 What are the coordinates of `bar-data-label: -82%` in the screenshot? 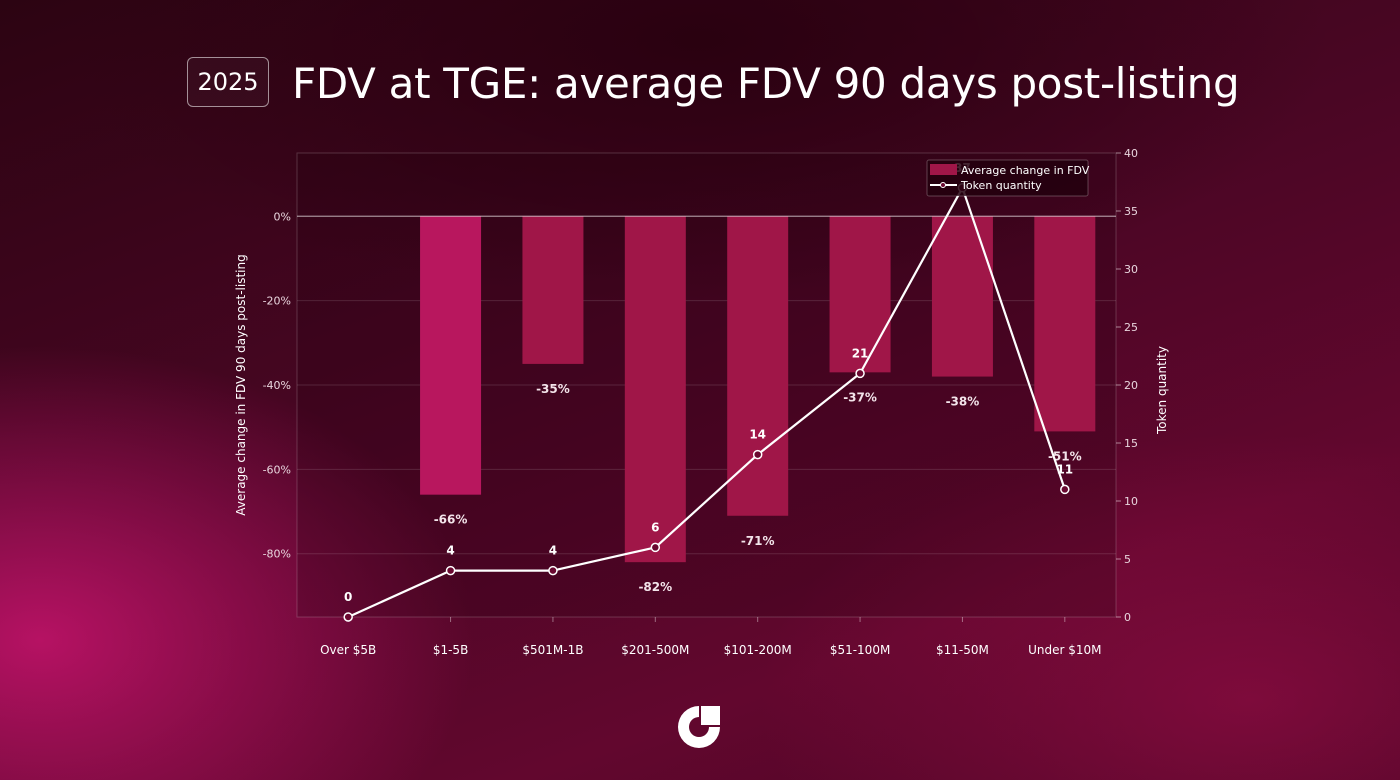 It's located at (655, 587).